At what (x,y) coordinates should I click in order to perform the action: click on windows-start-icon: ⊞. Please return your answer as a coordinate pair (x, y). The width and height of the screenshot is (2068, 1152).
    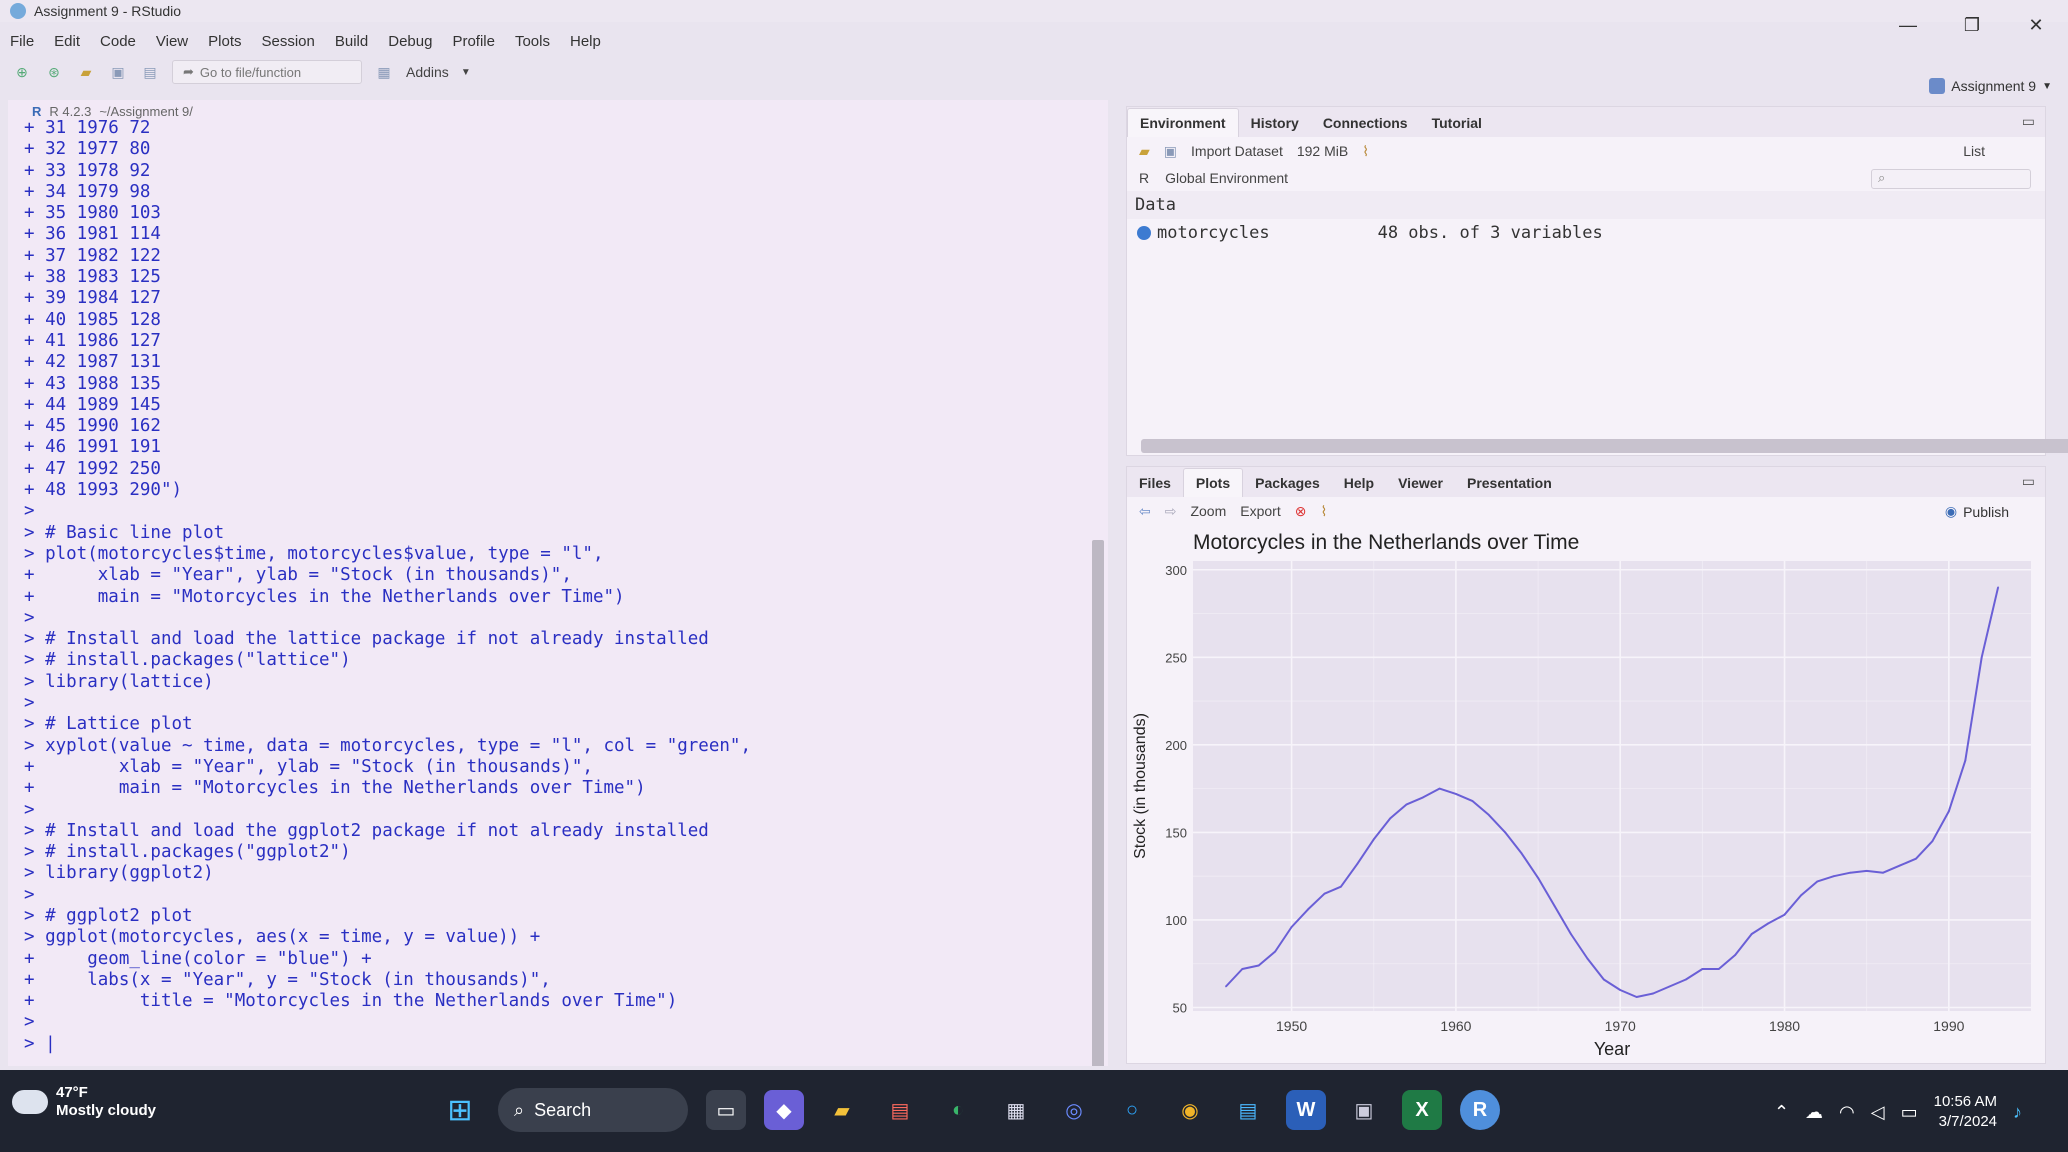
    Looking at the image, I should click on (460, 1110).